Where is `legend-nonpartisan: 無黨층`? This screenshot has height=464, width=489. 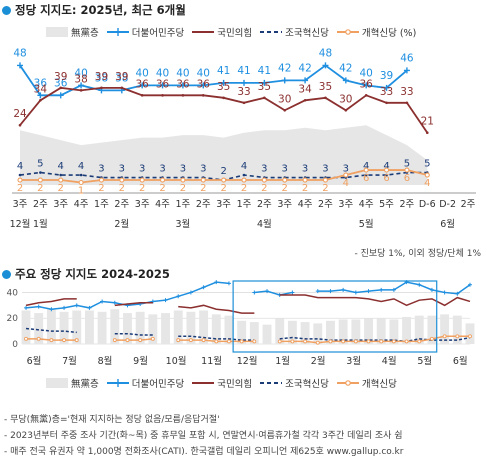 legend-nonpartisan: 無黨층 is located at coordinates (72, 32).